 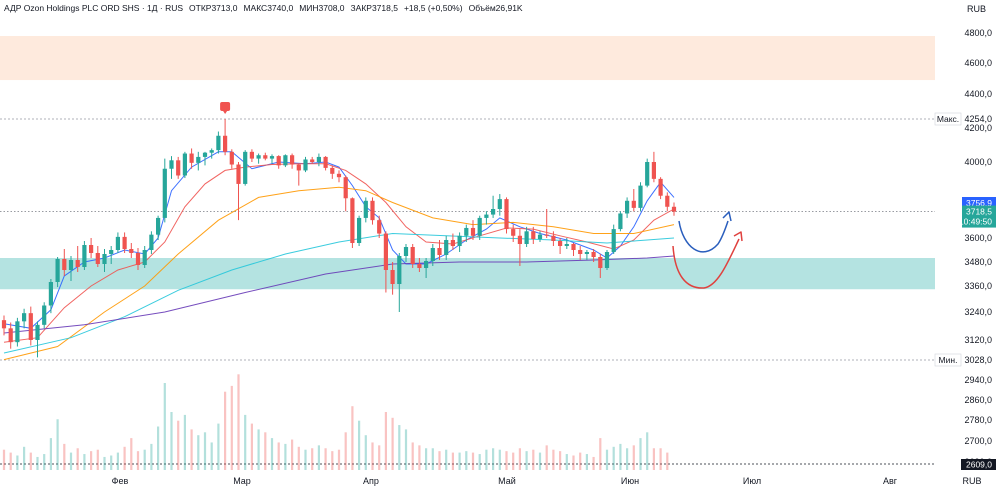 I want to click on max-label-box, so click(x=948, y=119).